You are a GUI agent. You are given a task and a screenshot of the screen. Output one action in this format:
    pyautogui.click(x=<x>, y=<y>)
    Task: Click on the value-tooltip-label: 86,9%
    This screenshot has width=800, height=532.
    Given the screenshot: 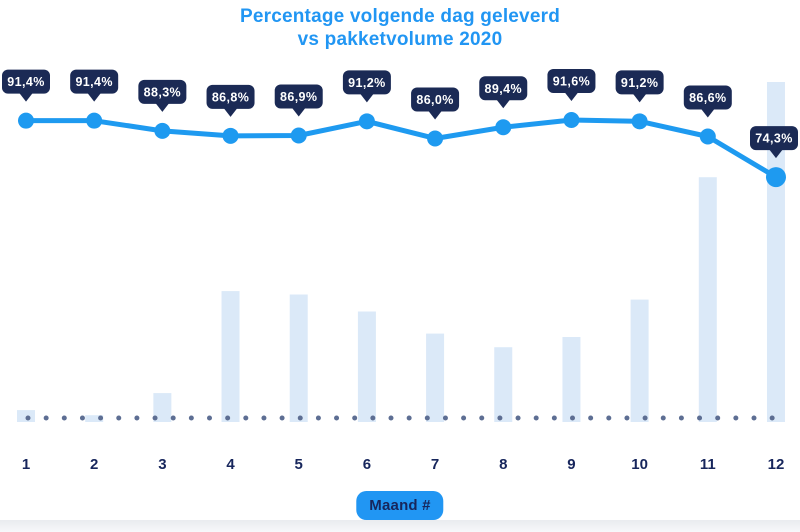 What is the action you would take?
    pyautogui.click(x=298, y=97)
    